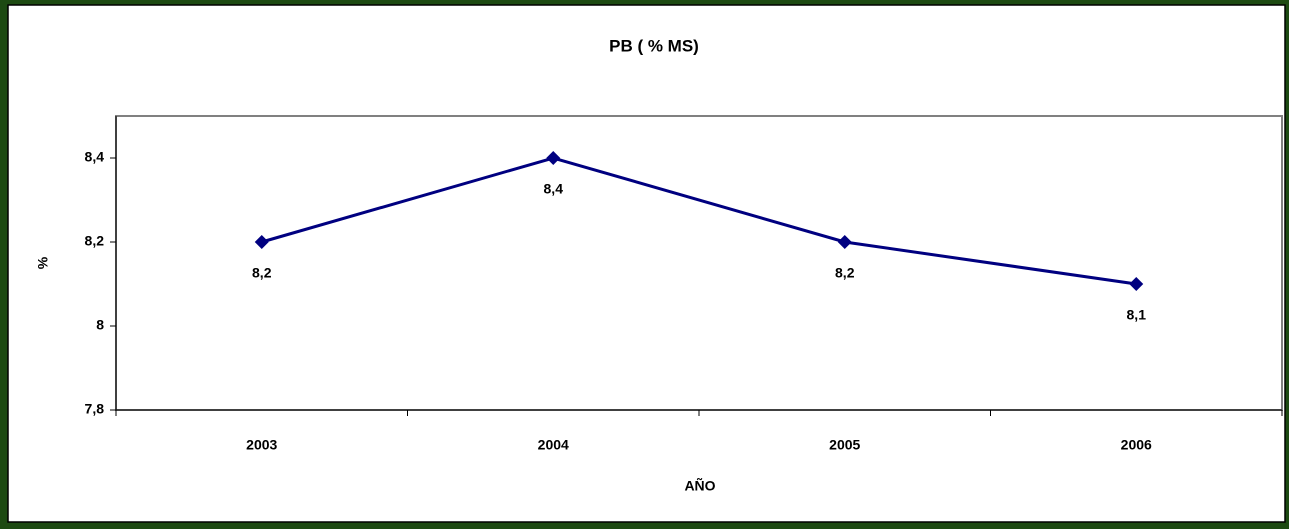 The image size is (1289, 529). What do you see at coordinates (1137, 315) in the screenshot?
I see `data-label: 8,1` at bounding box center [1137, 315].